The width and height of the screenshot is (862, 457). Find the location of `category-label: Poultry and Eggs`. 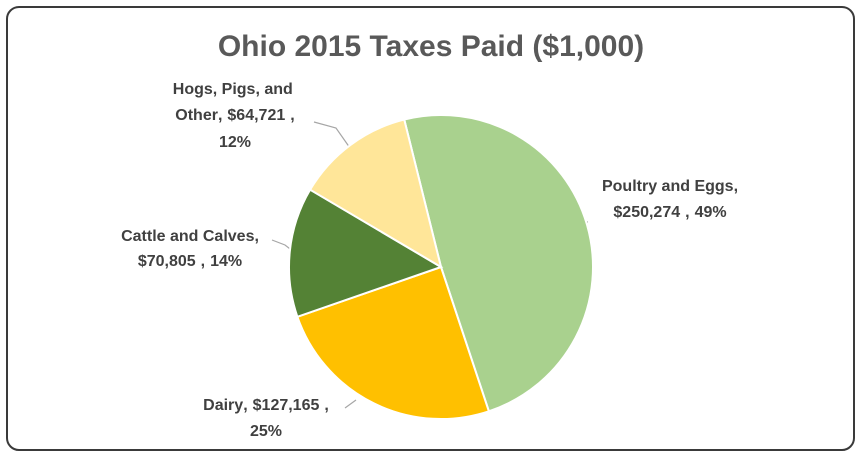

category-label: Poultry and Eggs is located at coordinates (668, 186).